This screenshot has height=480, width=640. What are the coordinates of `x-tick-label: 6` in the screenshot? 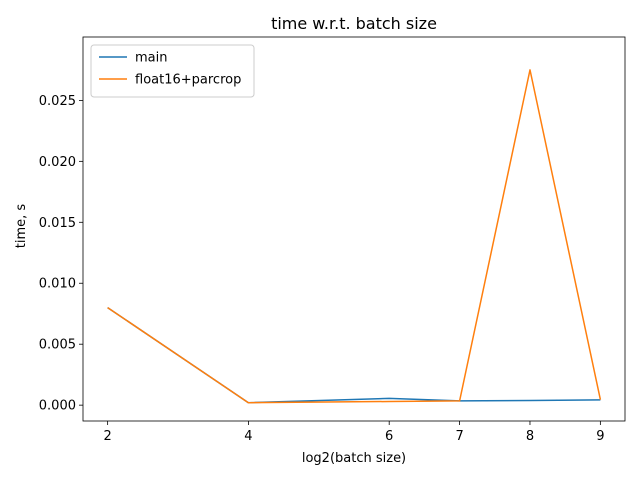 It's located at (389, 436).